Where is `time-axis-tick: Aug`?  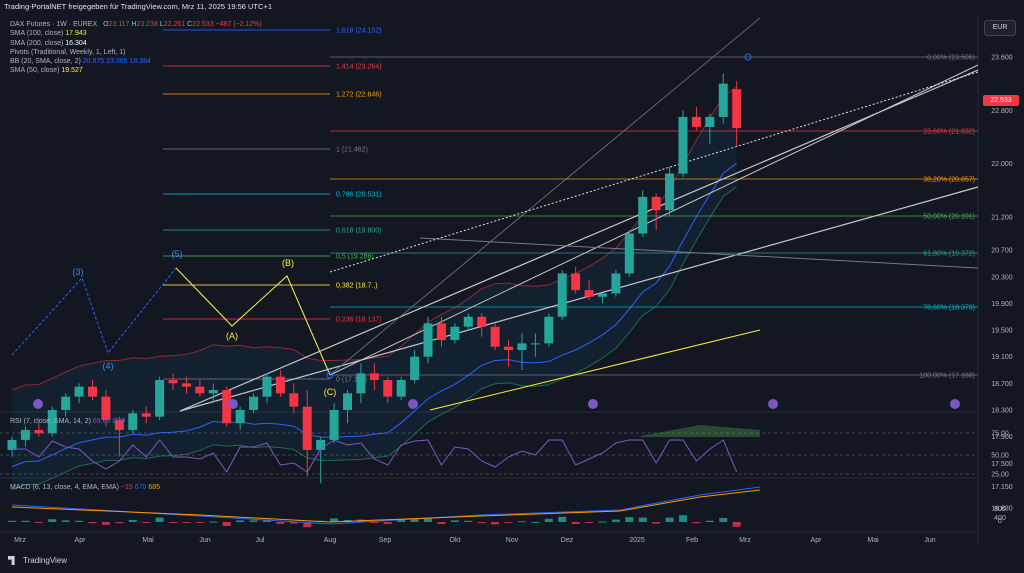
time-axis-tick: Aug is located at coordinates (330, 540).